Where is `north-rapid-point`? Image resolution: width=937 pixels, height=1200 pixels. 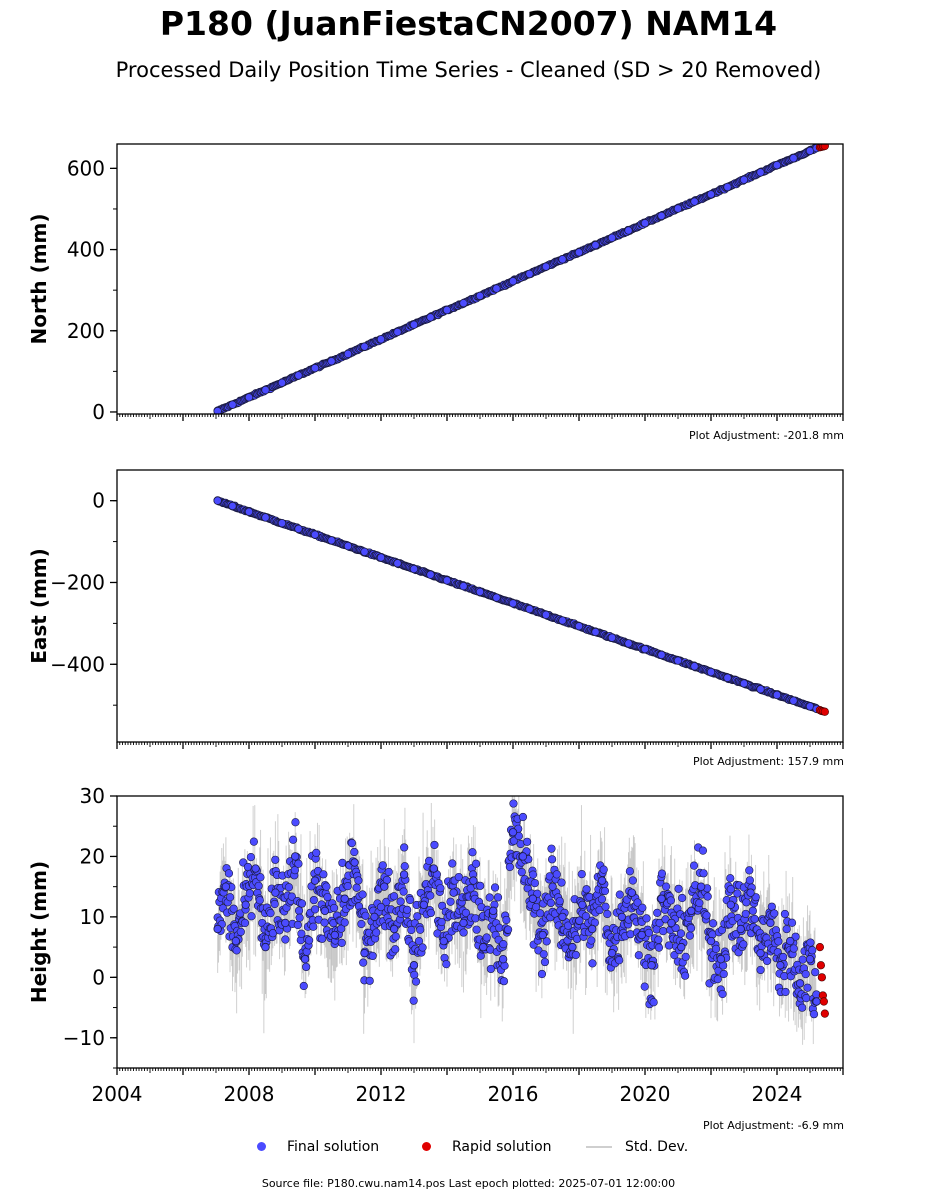 north-rapid-point is located at coordinates (824, 147).